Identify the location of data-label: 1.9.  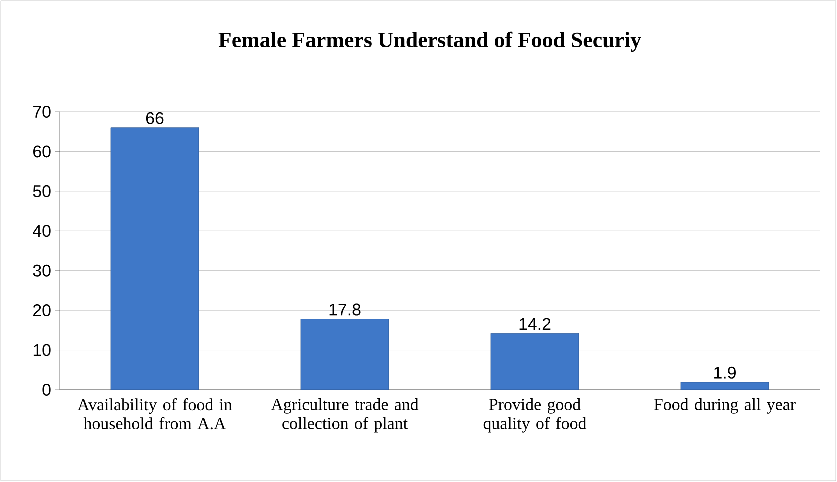
(725, 372).